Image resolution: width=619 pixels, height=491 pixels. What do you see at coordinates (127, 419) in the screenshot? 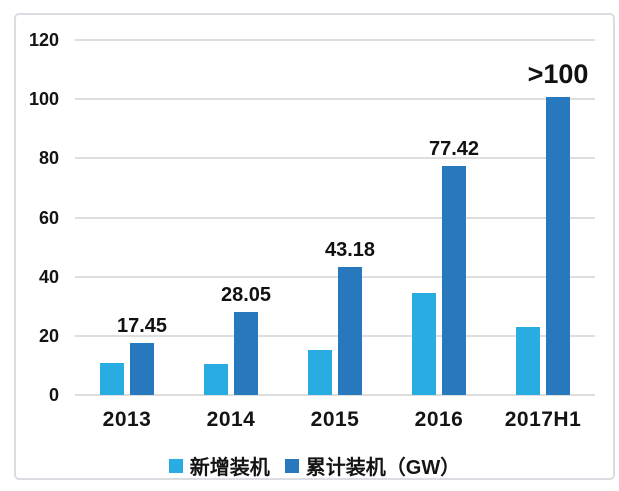
I see `x-tick-label-2013: 2013` at bounding box center [127, 419].